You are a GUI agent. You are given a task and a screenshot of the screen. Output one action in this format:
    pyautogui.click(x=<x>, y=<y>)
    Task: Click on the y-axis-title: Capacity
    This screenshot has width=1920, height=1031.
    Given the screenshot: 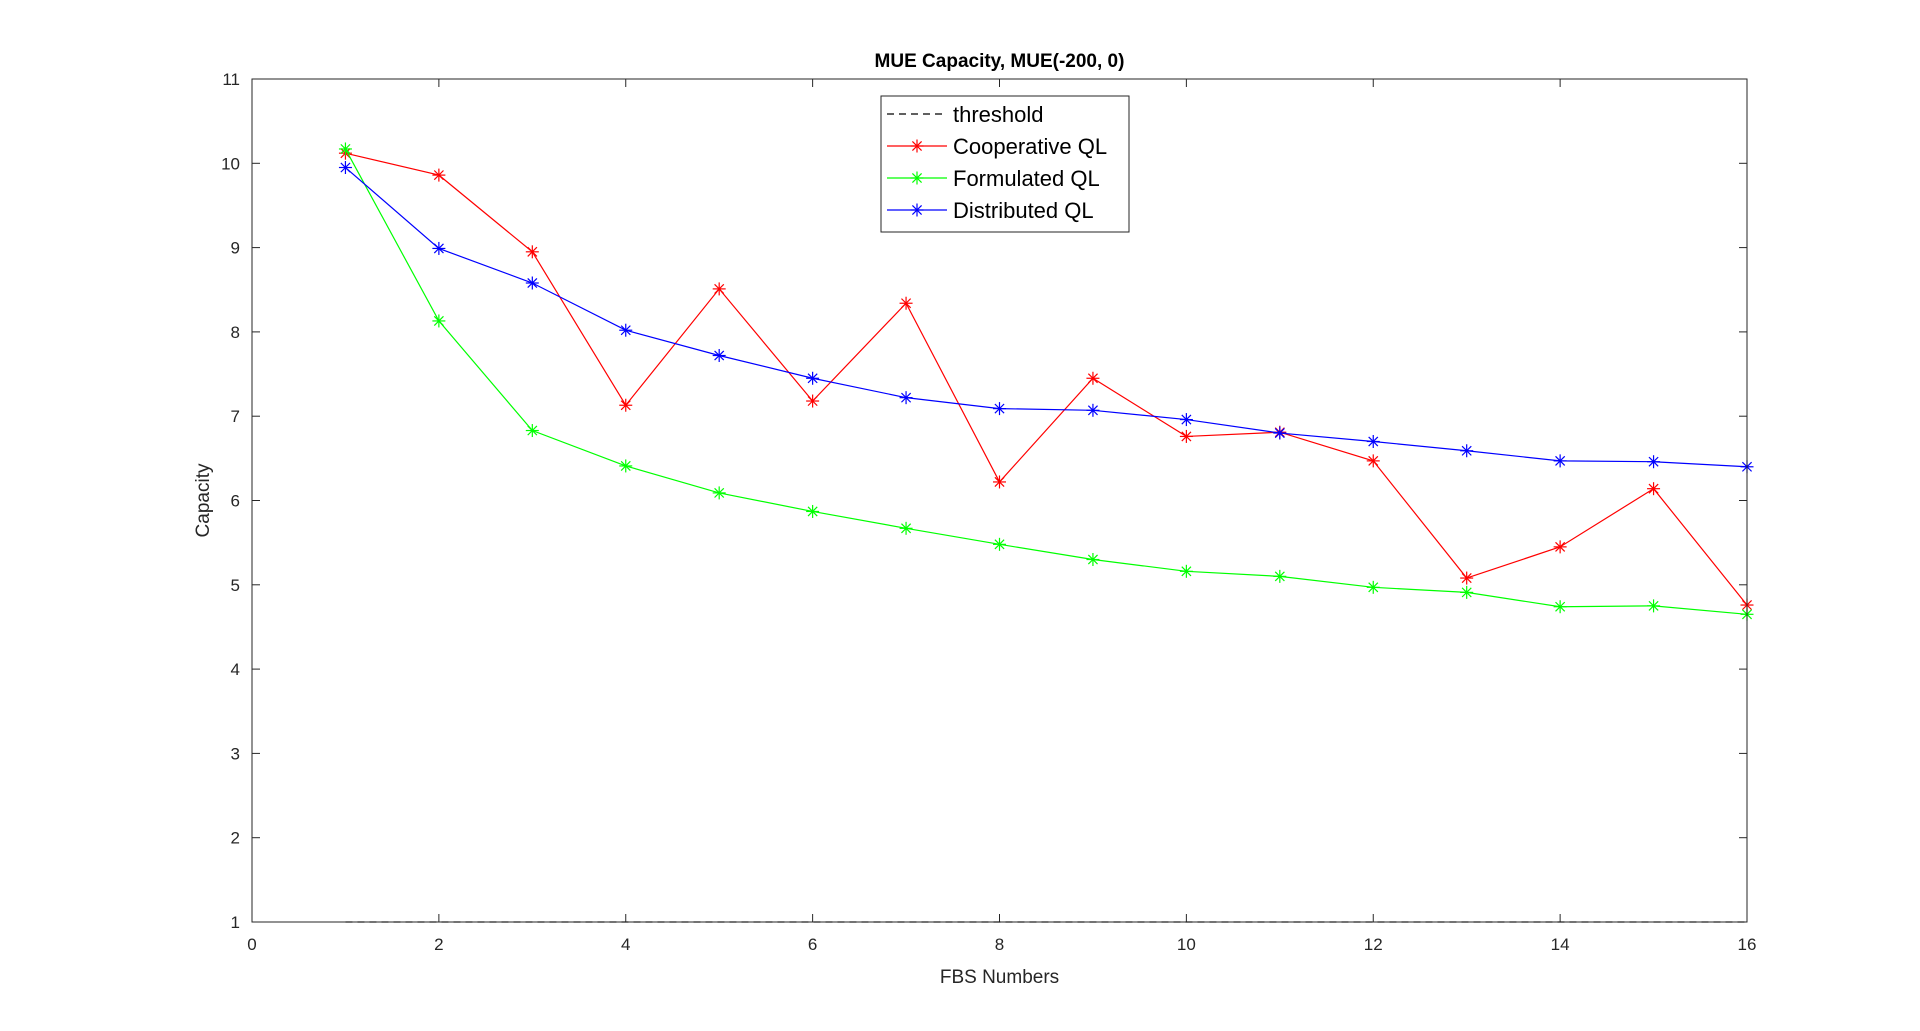 What is the action you would take?
    pyautogui.click(x=203, y=500)
    